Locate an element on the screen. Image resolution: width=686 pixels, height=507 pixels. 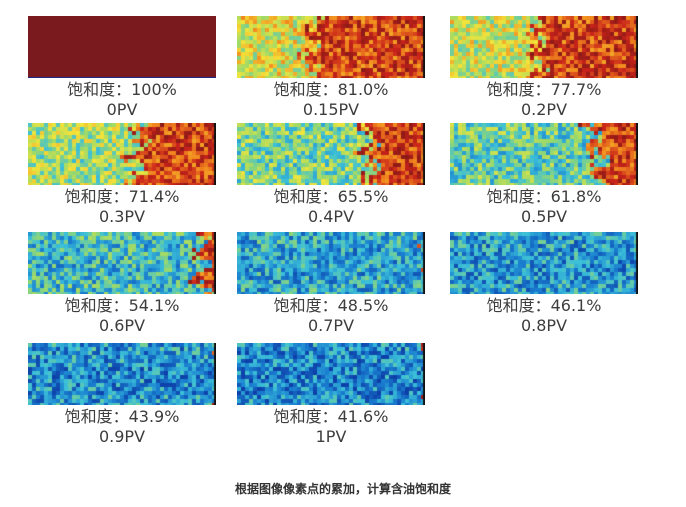
pore-volume-label: 0.5PV is located at coordinates (544, 216).